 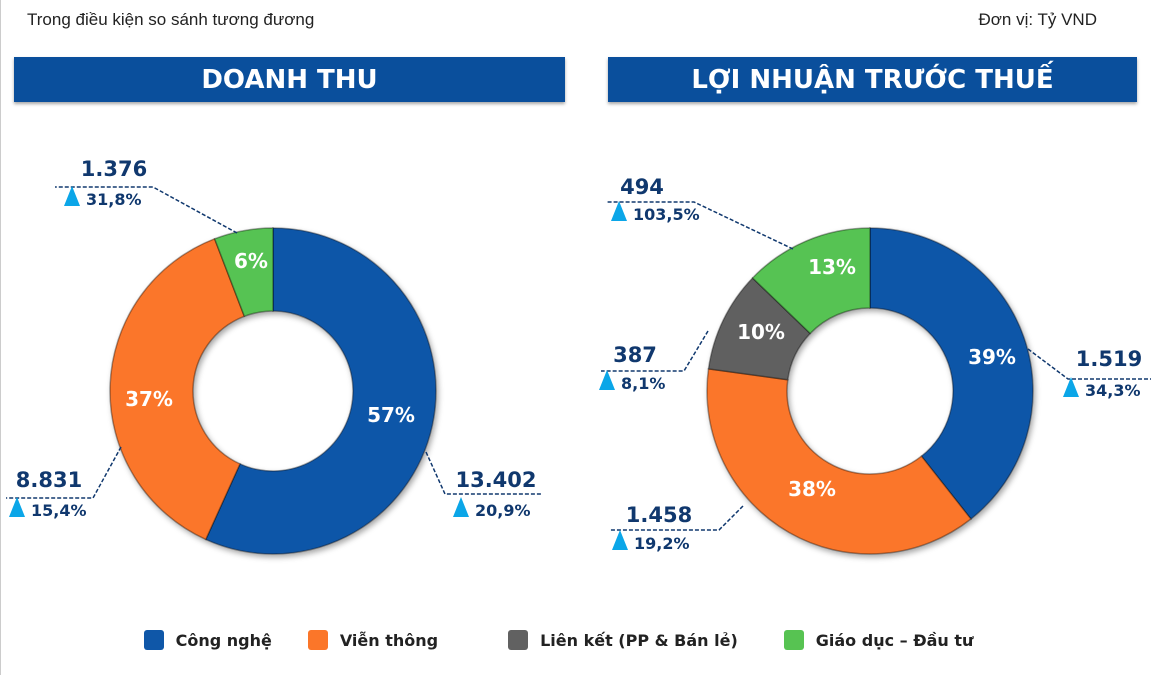 I want to click on percent-label: 57%, so click(x=391, y=415).